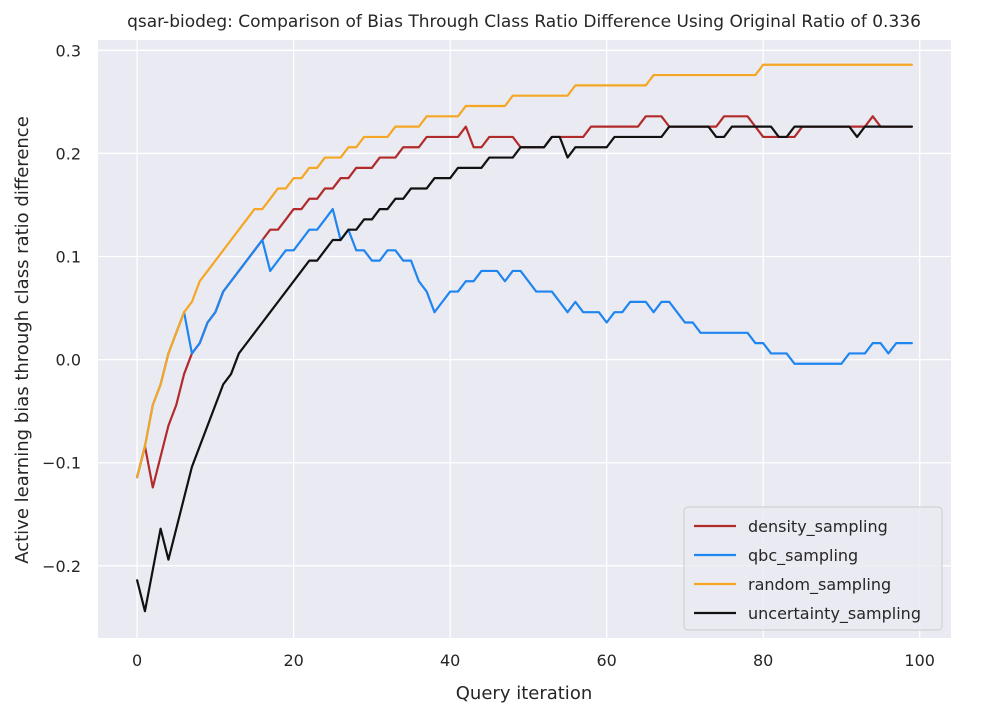 Image resolution: width=991 pixels, height=716 pixels. I want to click on x-tick-label: 60, so click(606, 660).